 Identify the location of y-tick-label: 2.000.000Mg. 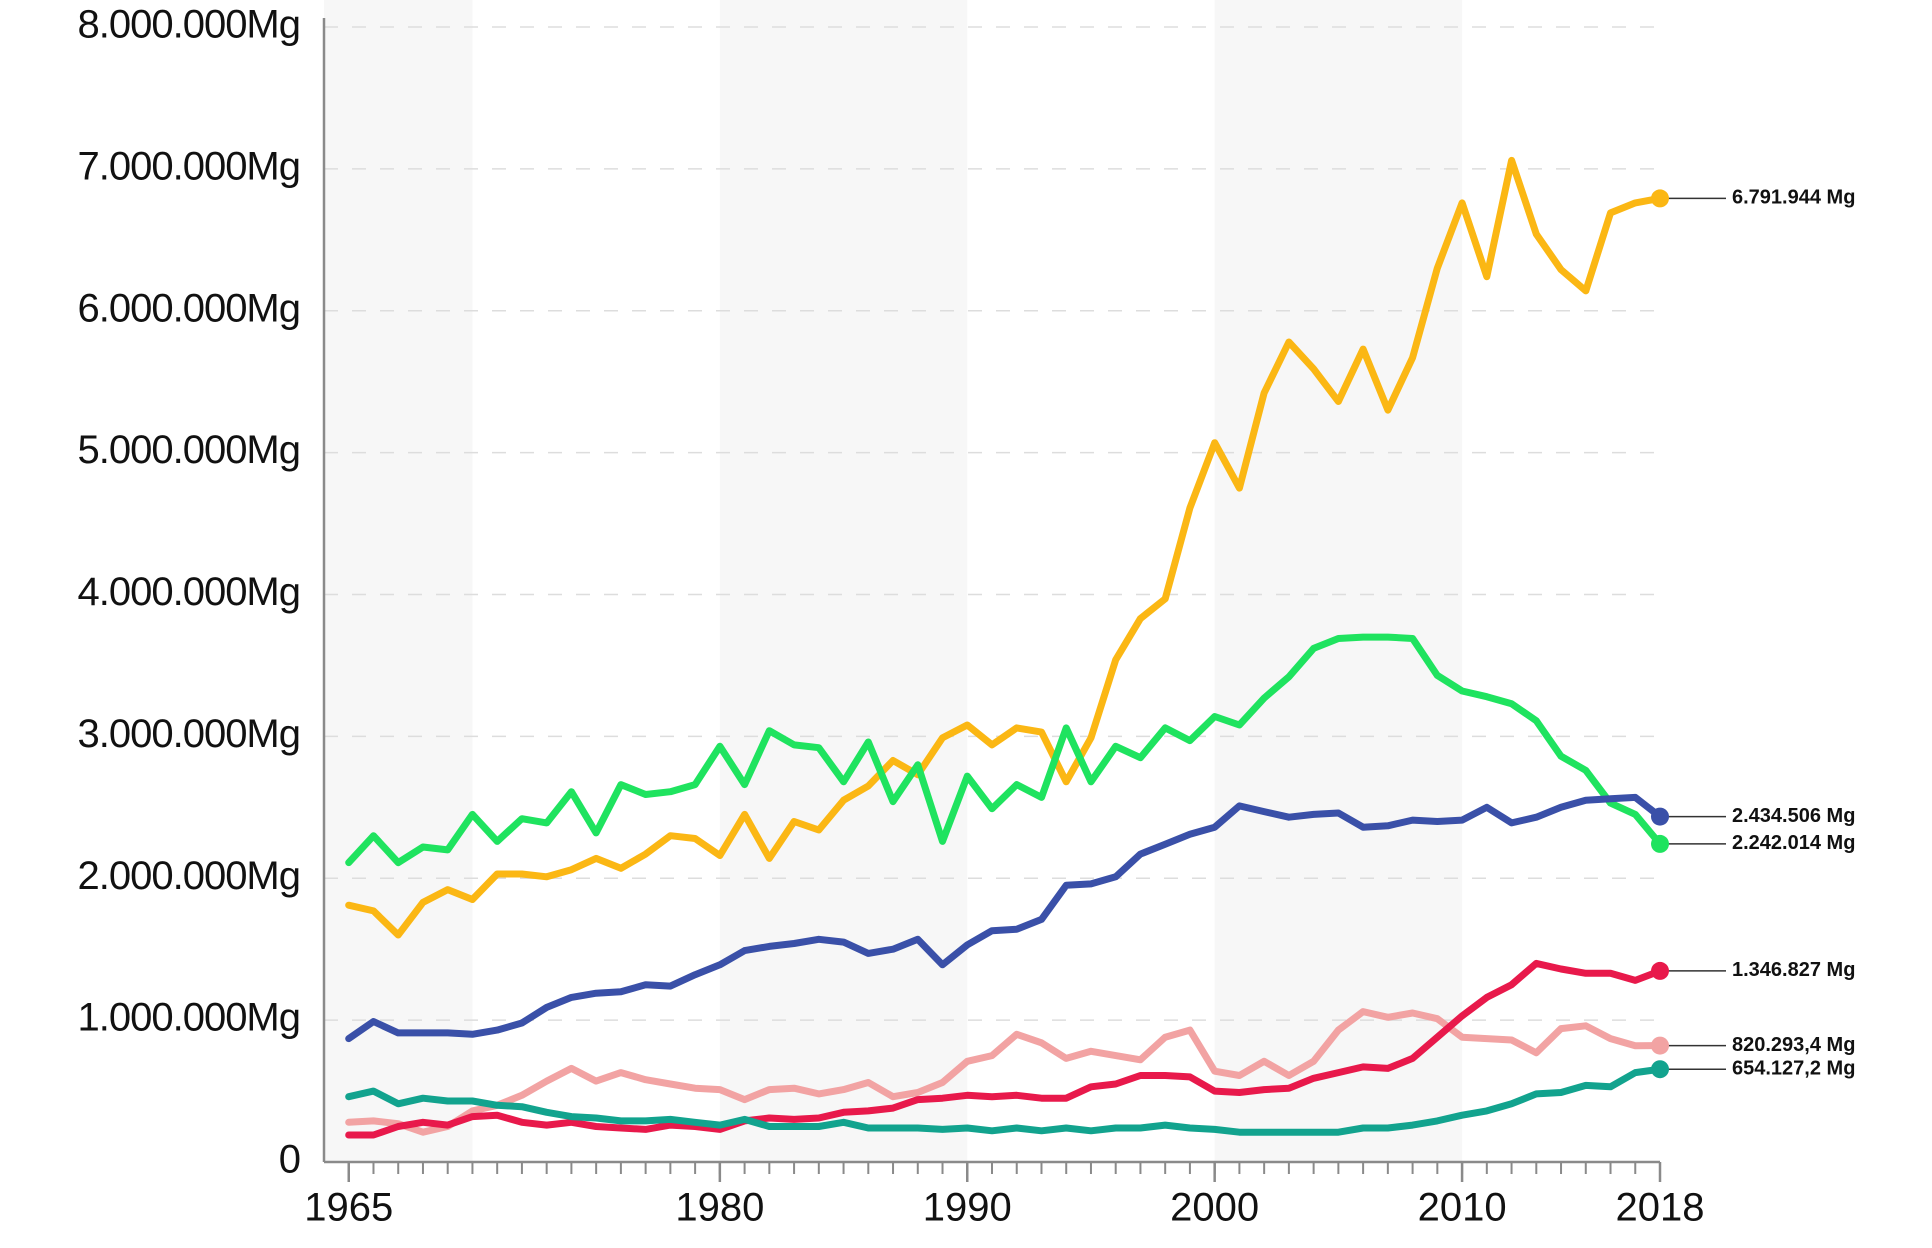
(188, 876).